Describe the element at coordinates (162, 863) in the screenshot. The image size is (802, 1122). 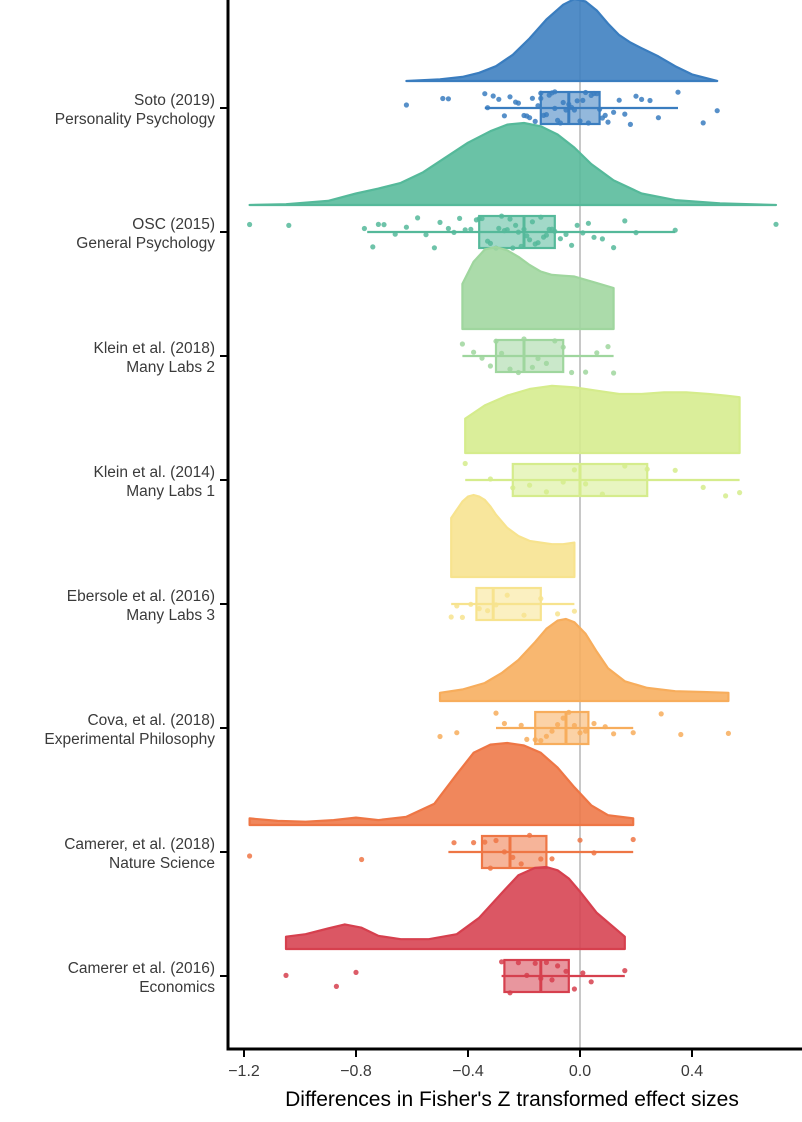
I see `category-label-line2: Nature Science` at that location.